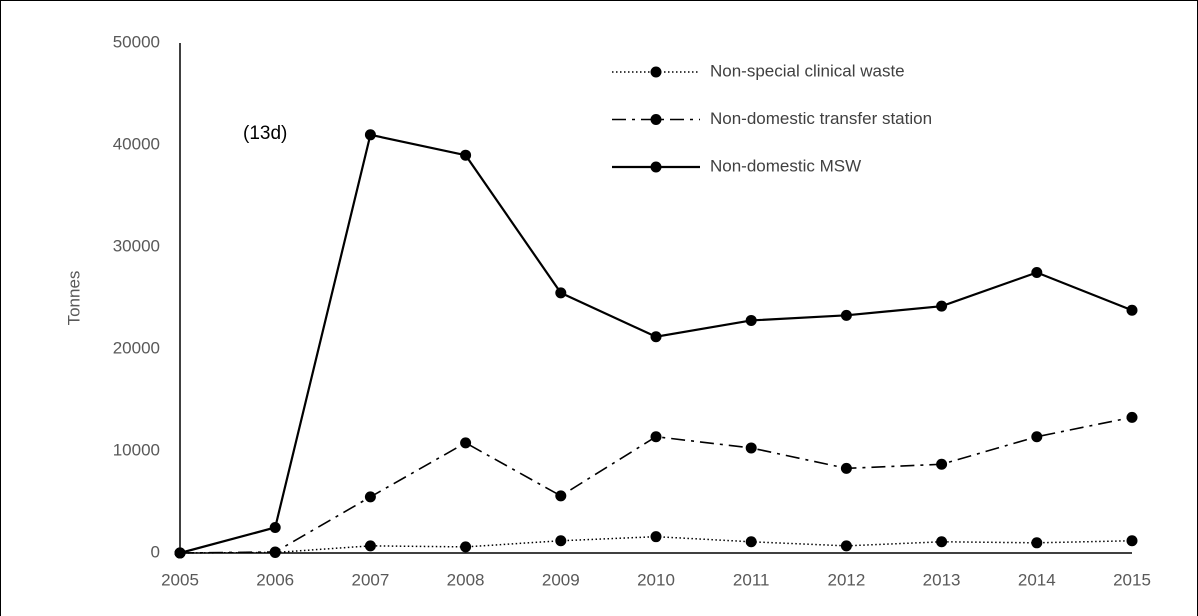 The image size is (1198, 616). Describe the element at coordinates (136, 347) in the screenshot. I see `y-tick-label: 20000` at that location.